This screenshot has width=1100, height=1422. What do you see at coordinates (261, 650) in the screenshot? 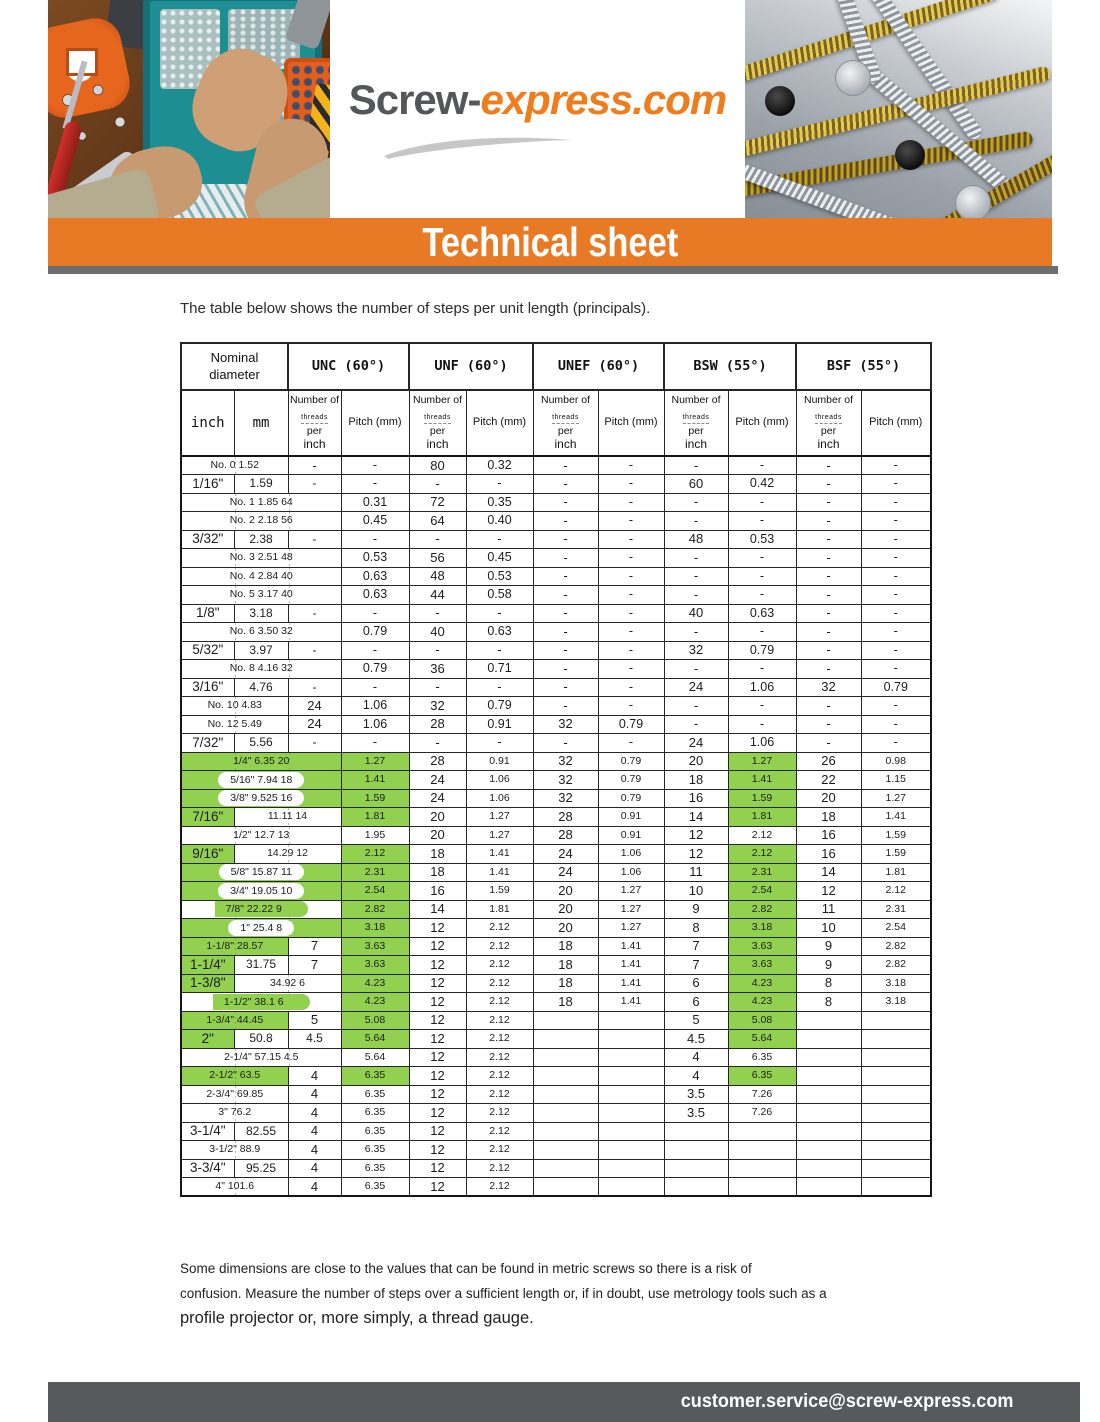
I see `diameter-cell: 3.97` at bounding box center [261, 650].